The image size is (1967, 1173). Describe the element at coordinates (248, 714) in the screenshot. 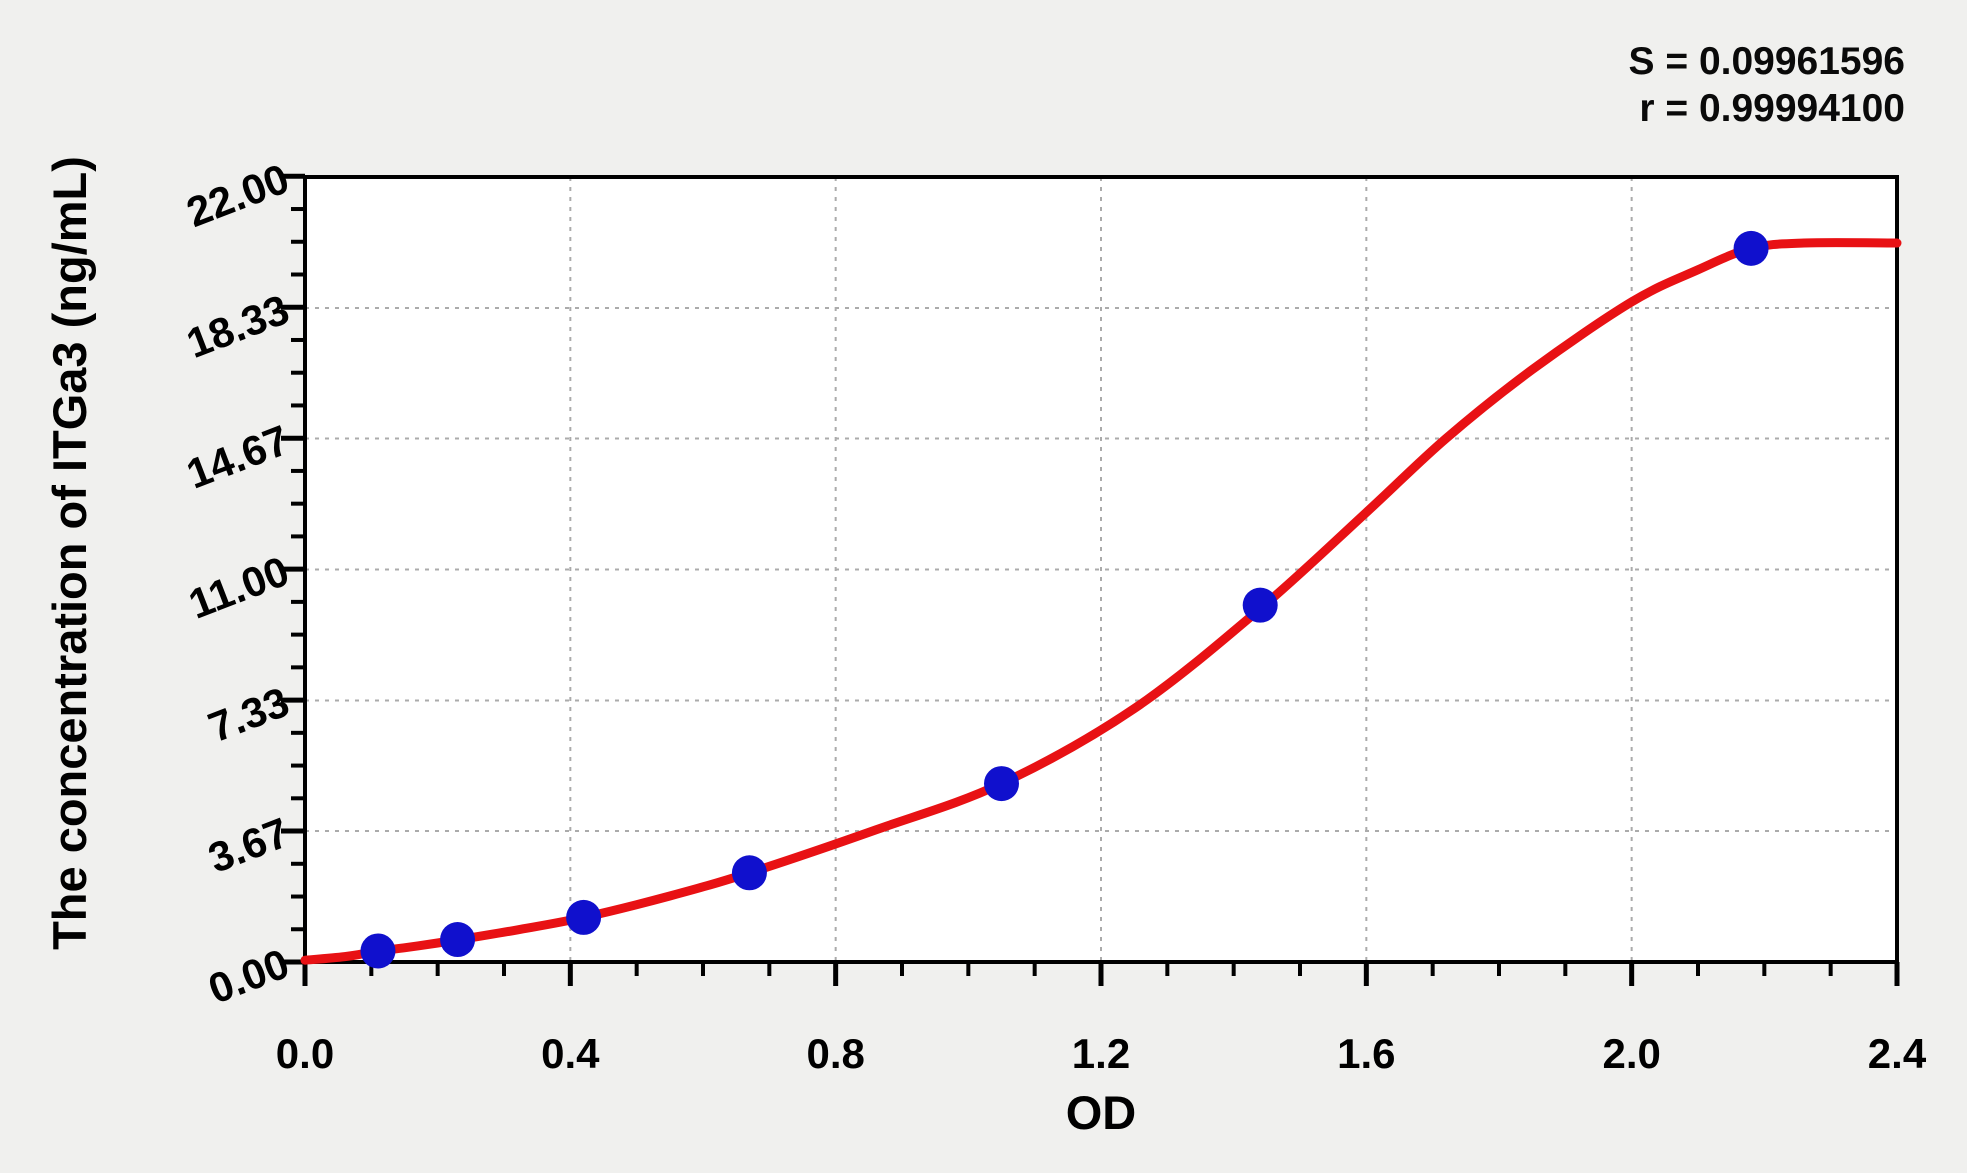

I see `y-tick-label: 7.33` at that location.